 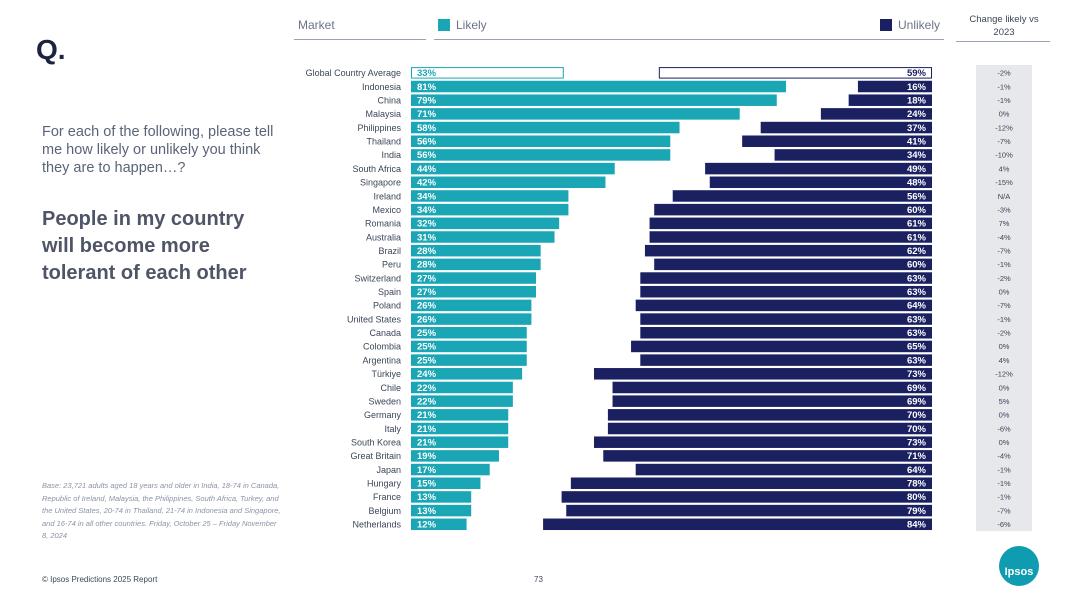 I want to click on likely-legend-label: Likely, so click(x=471, y=25).